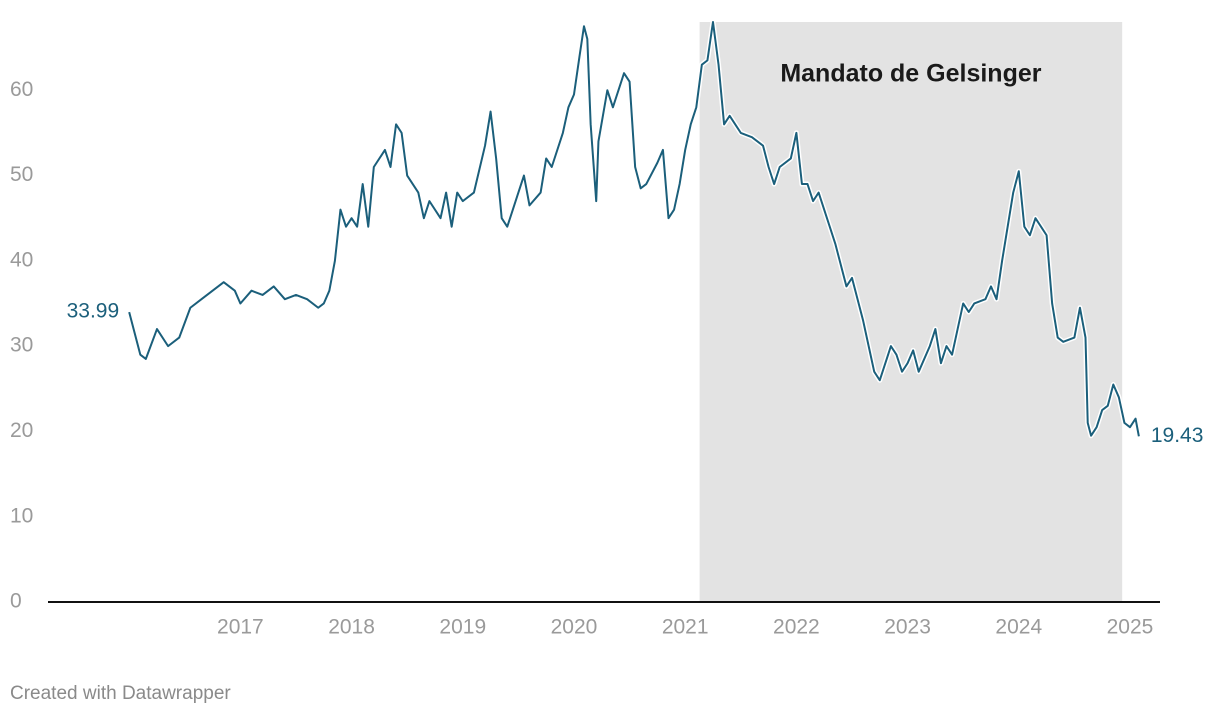 The image size is (1220, 720). I want to click on y-tick-label: 30, so click(21, 345).